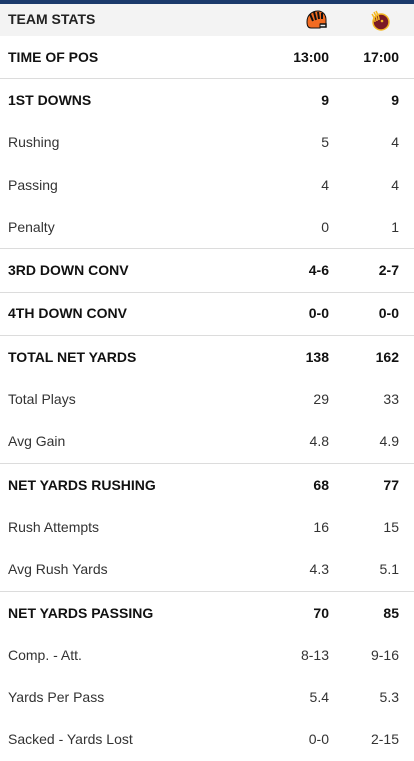  What do you see at coordinates (381, 56) in the screenshot?
I see `away-team-value: 17:00` at bounding box center [381, 56].